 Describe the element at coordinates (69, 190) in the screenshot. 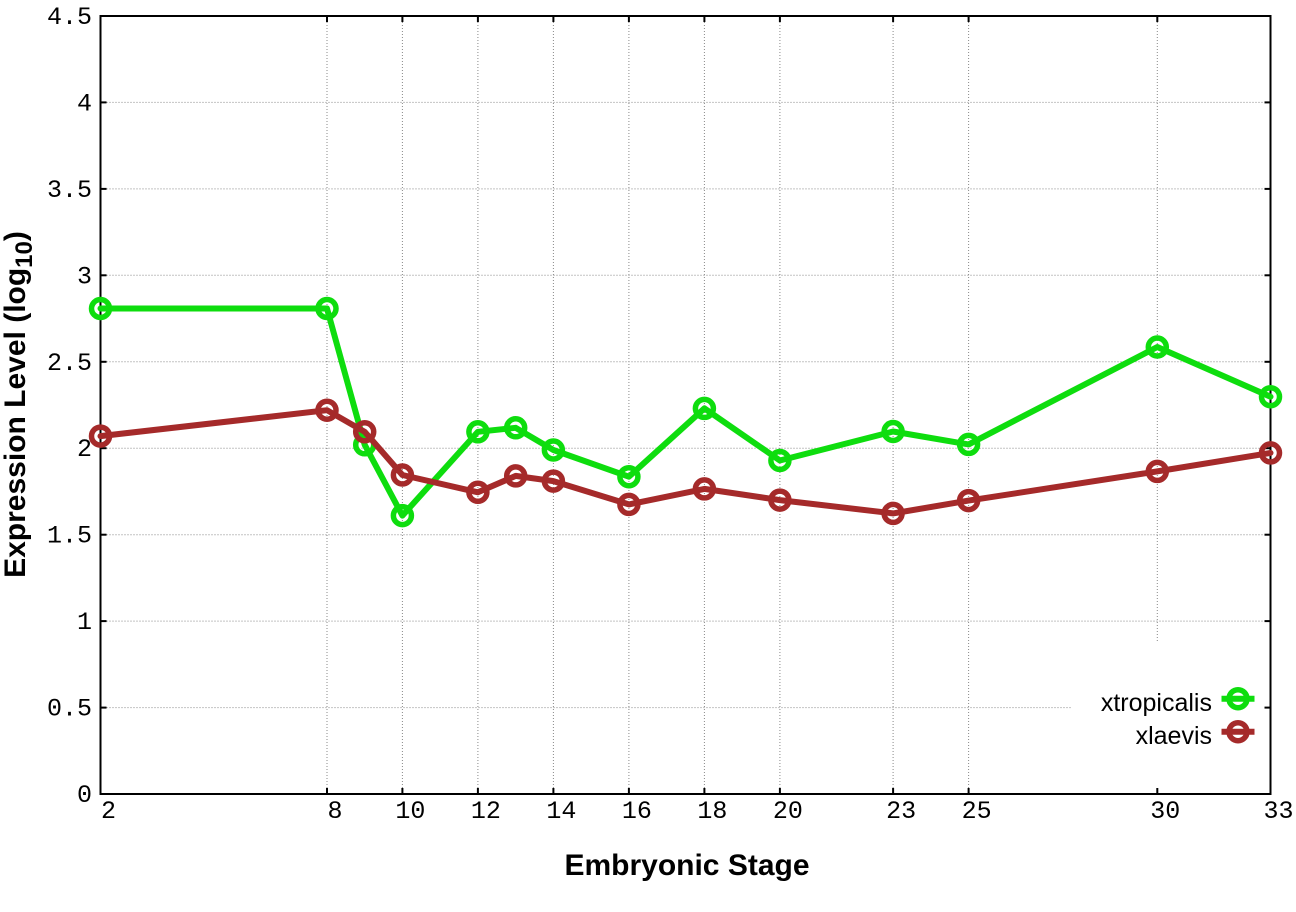

I see `svg-text: 3.5` at that location.